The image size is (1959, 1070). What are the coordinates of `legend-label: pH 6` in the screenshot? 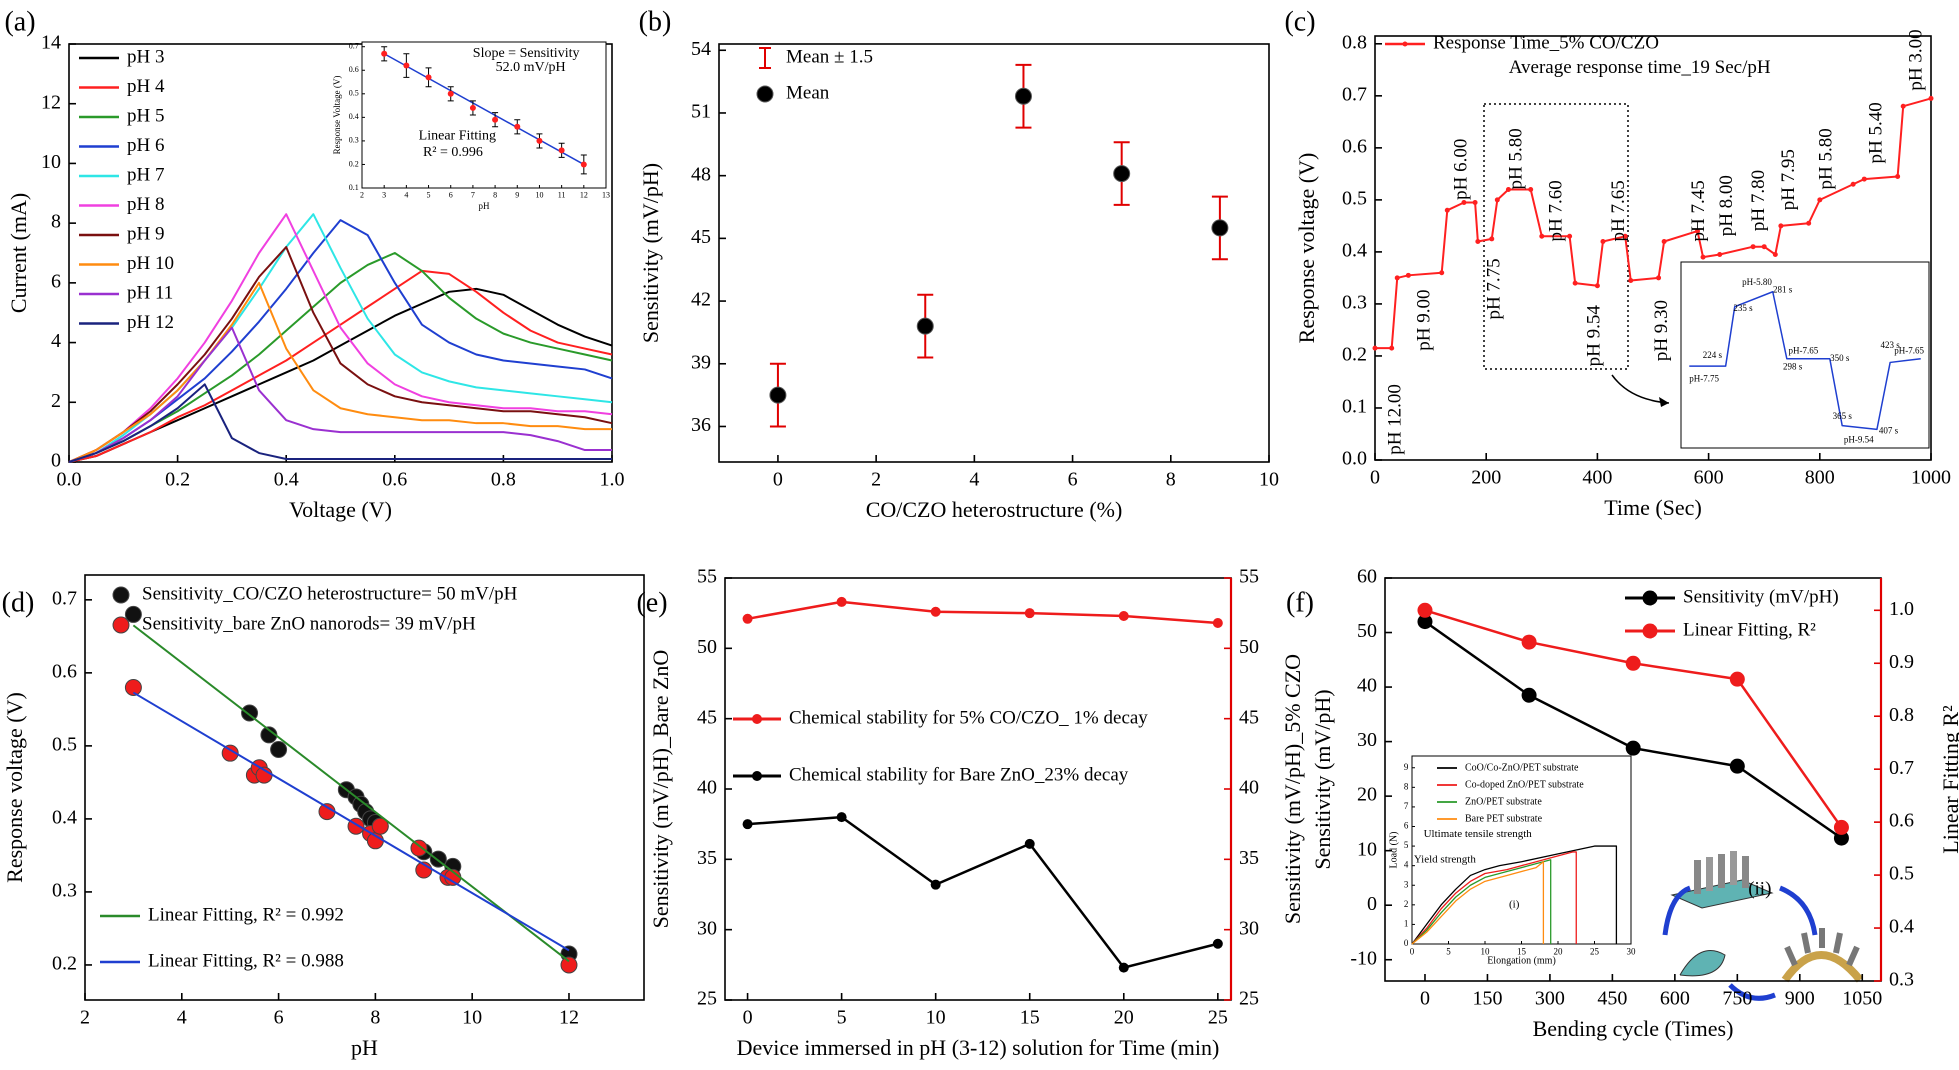 It's located at (145, 145).